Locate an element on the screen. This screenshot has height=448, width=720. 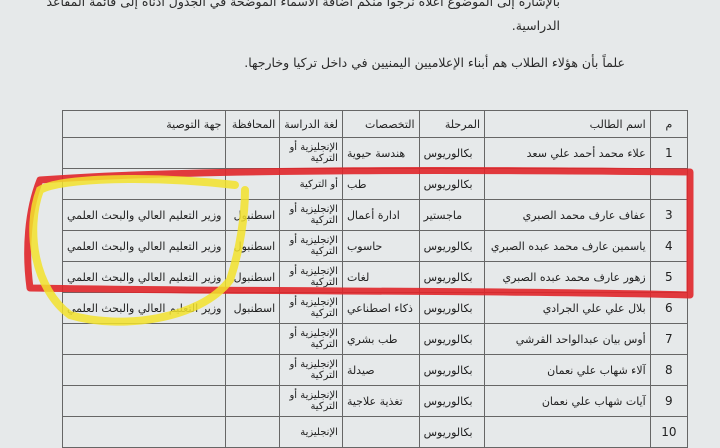
row-number: 10 is located at coordinates (669, 432).